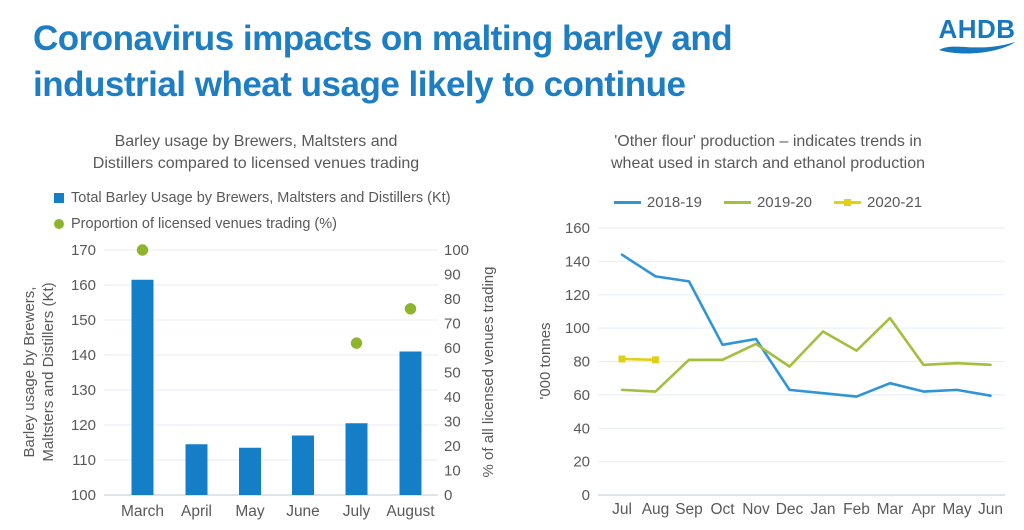 This screenshot has height=530, width=1024. I want to click on x-axis-label: Jun, so click(990, 509).